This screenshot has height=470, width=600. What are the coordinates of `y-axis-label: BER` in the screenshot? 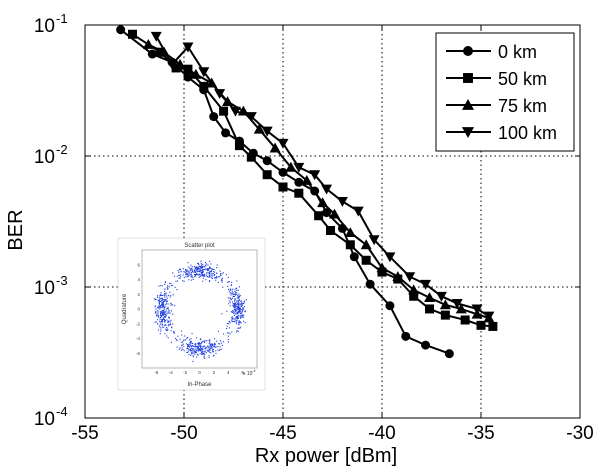 It's located at (16, 229).